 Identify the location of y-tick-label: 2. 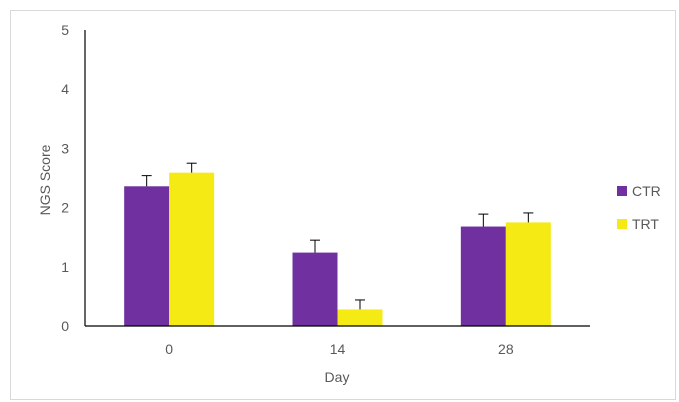
(65, 208).